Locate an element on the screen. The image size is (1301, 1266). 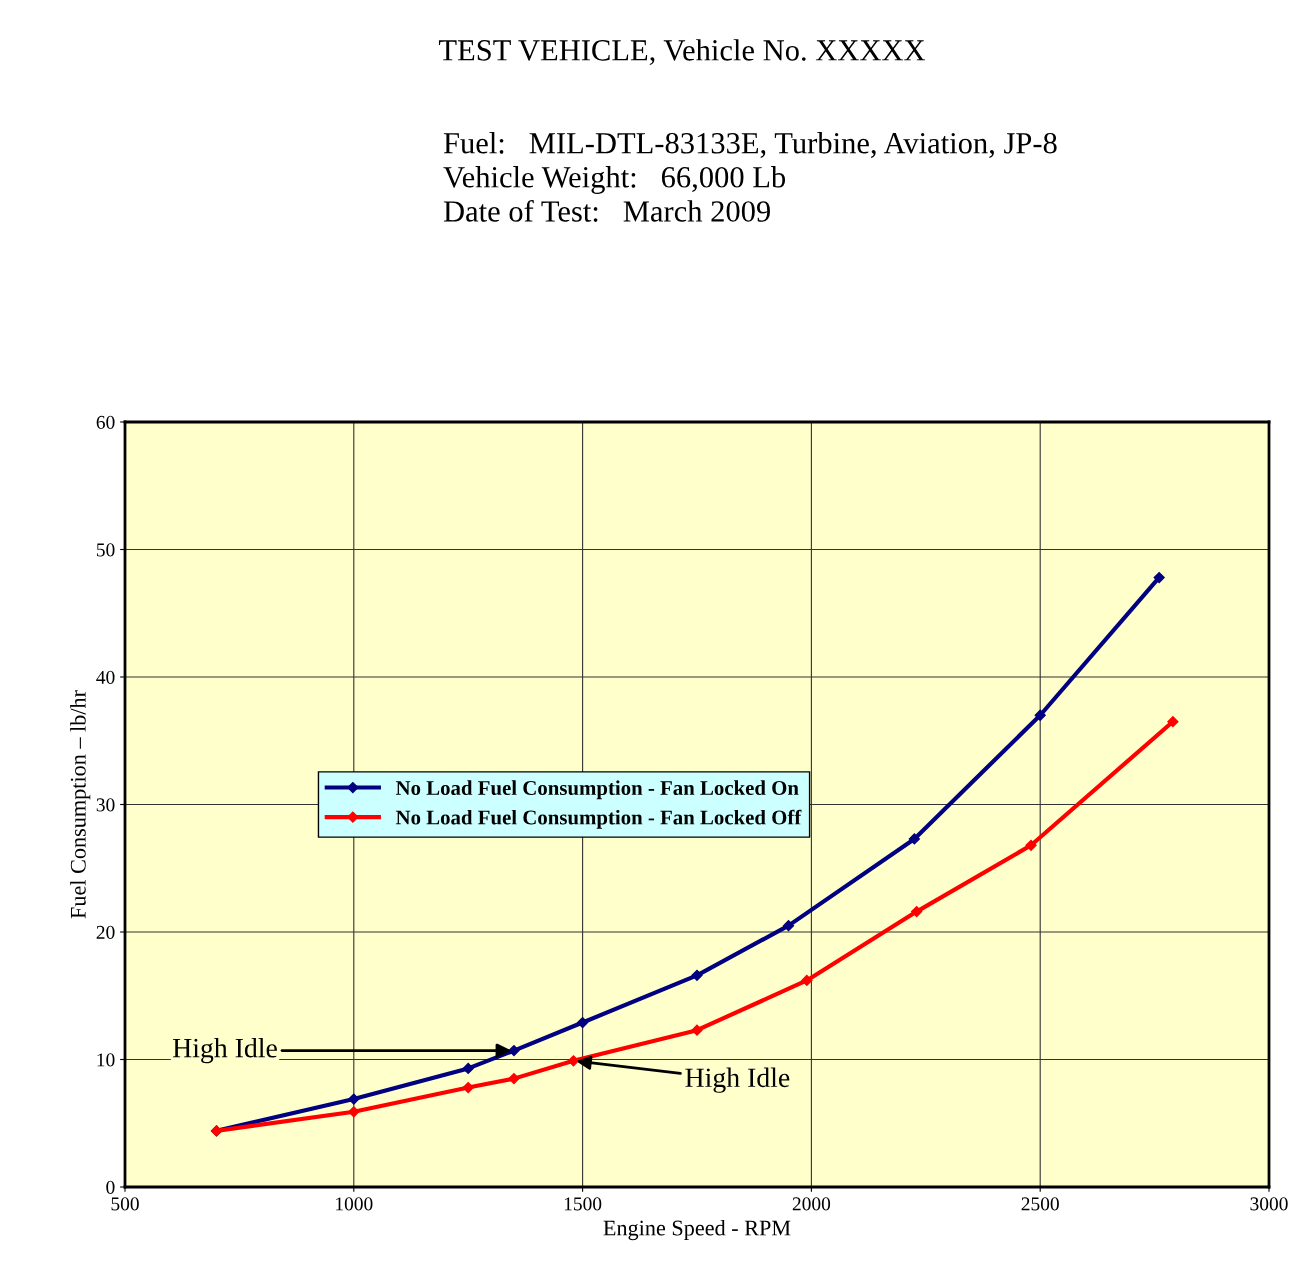
y-axis-title: Fuel Consumption – lb/hr is located at coordinates (80, 804).